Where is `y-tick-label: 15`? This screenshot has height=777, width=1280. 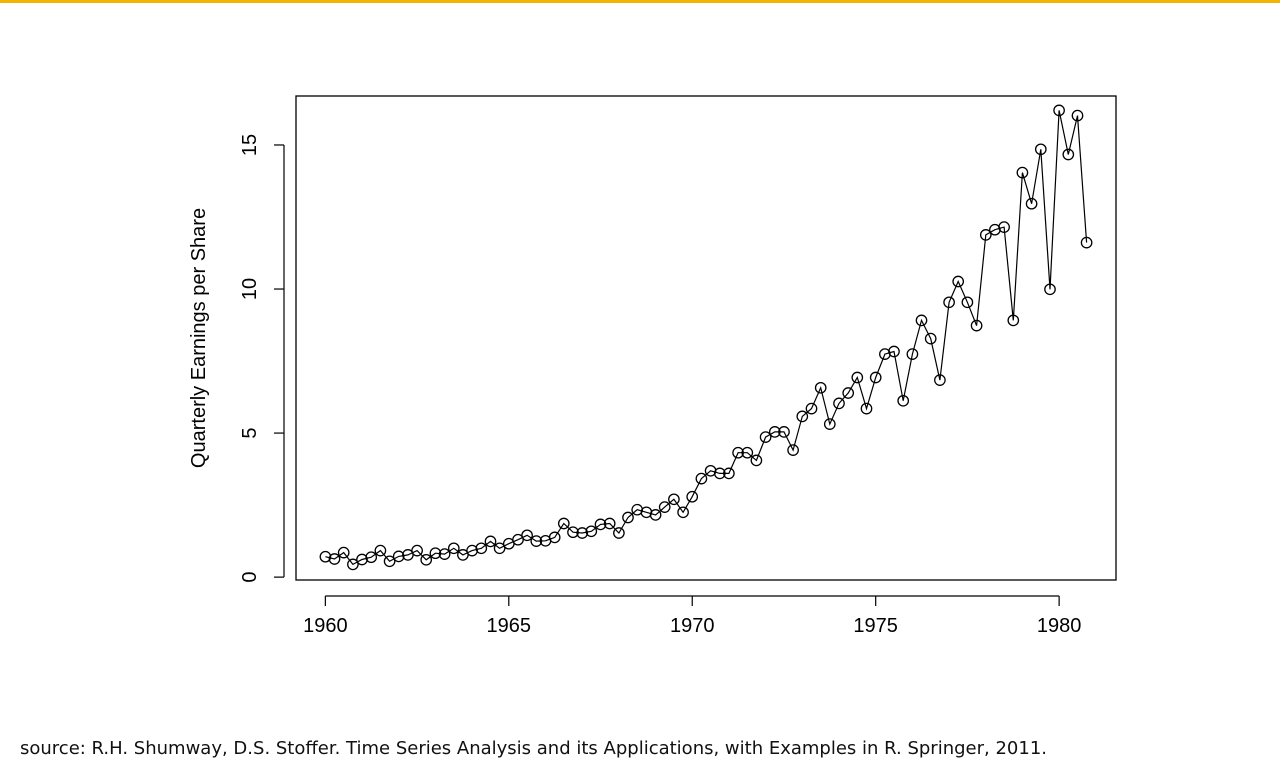
y-tick-label: 15 is located at coordinates (250, 145).